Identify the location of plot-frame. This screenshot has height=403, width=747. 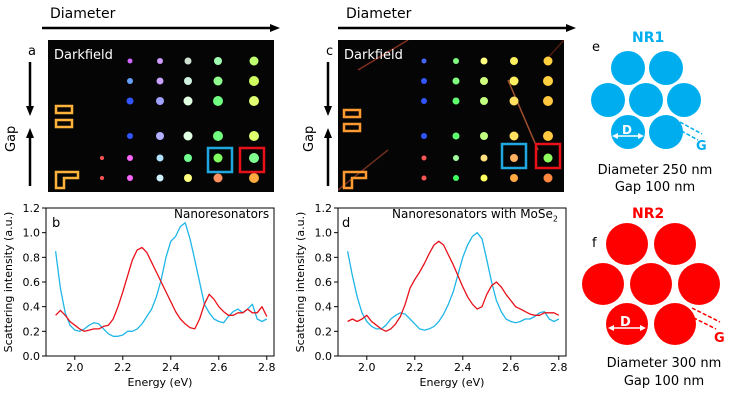
(452, 282).